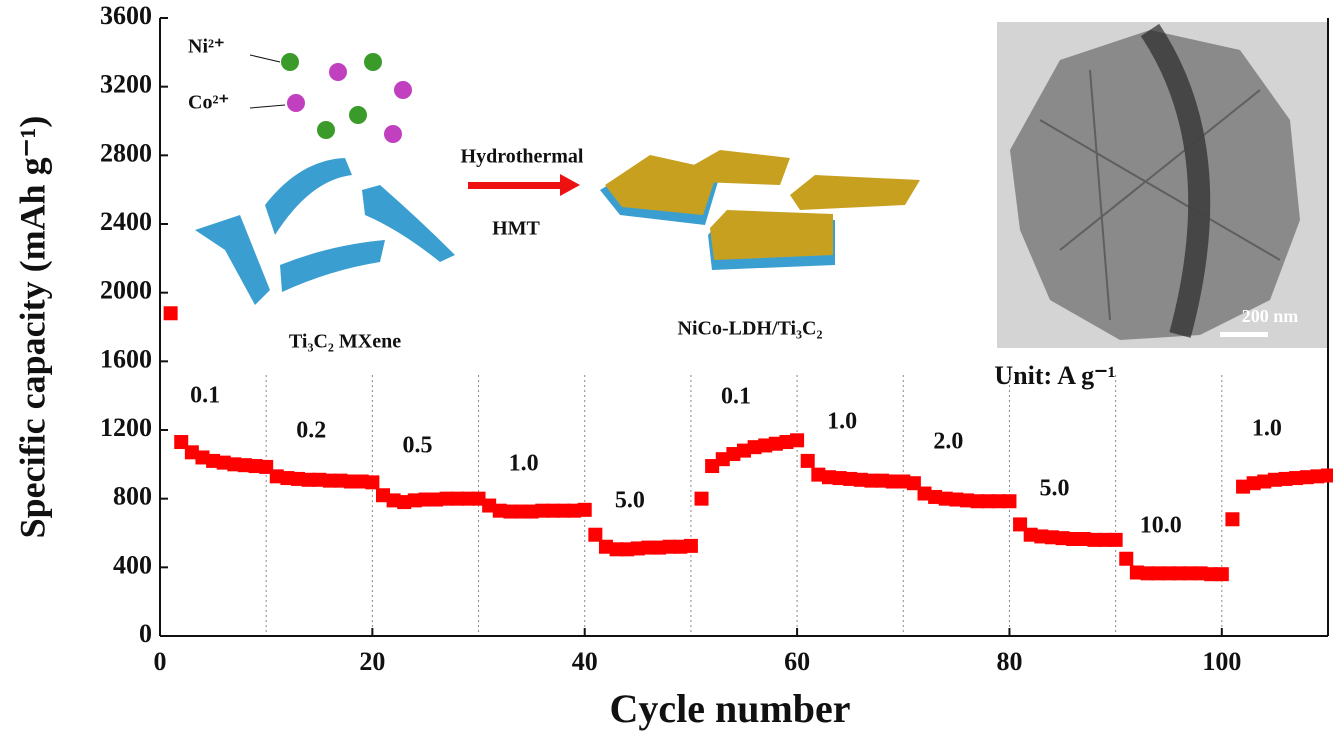  I want to click on rate-label: 0.2, so click(311, 431).